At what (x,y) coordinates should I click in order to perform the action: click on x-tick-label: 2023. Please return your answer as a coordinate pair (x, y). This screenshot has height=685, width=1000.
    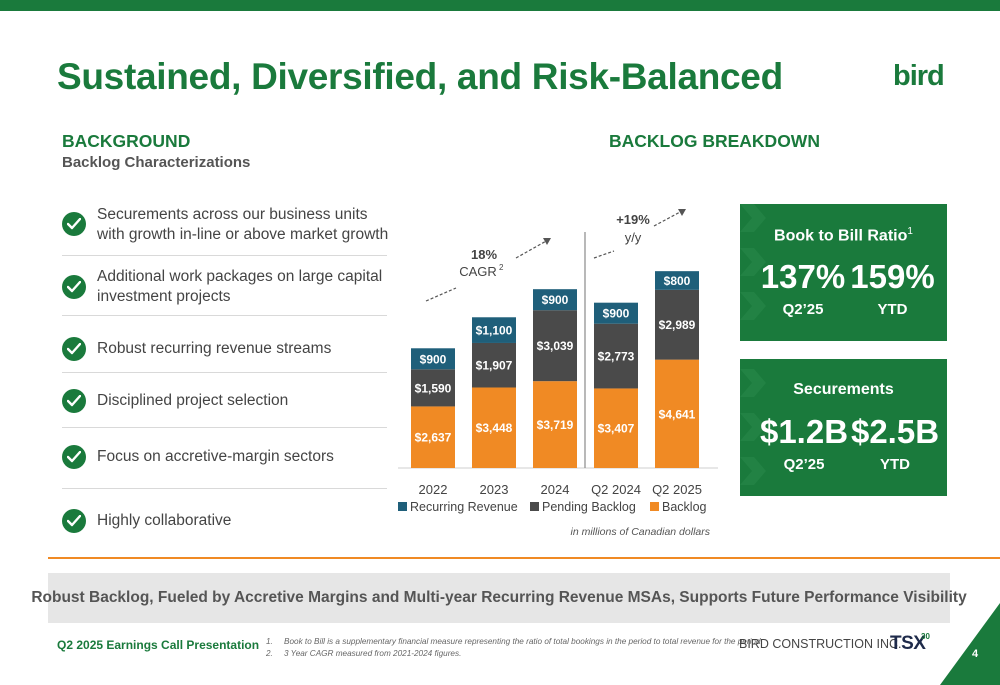
    Looking at the image, I should click on (494, 489).